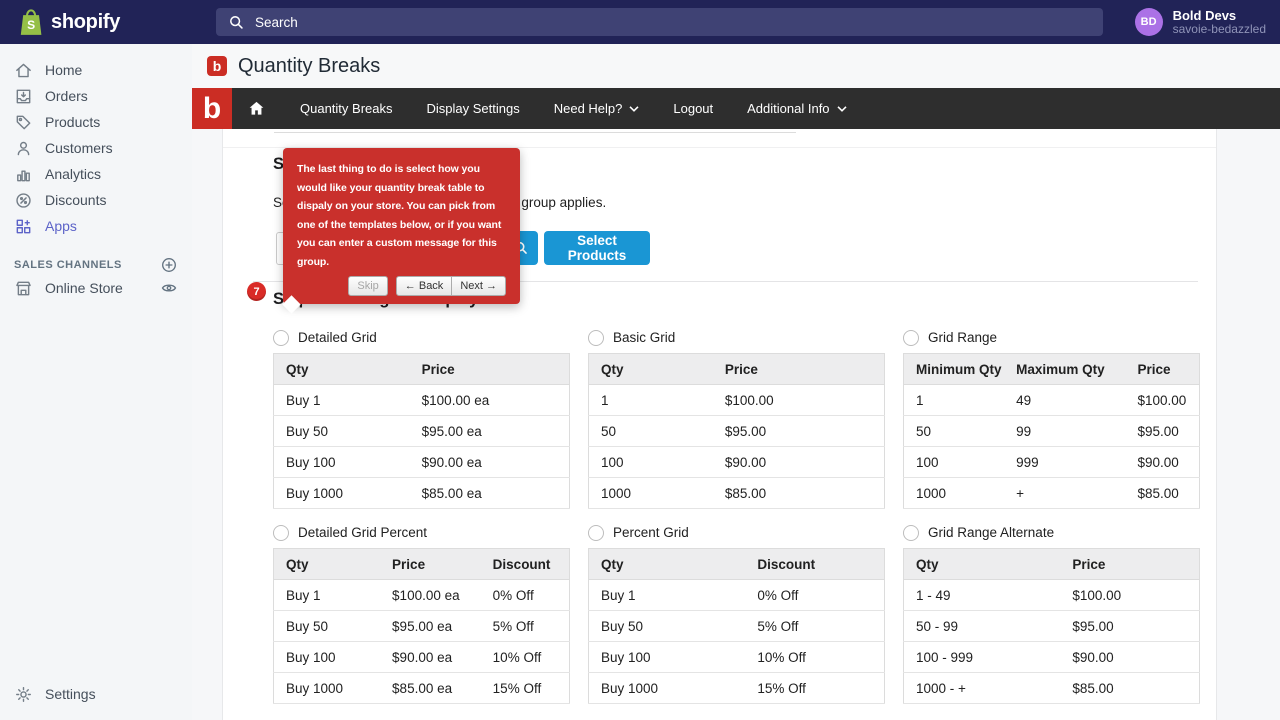  Describe the element at coordinates (736, 657) in the screenshot. I see `table-row: Buy 100 10% Off` at that location.